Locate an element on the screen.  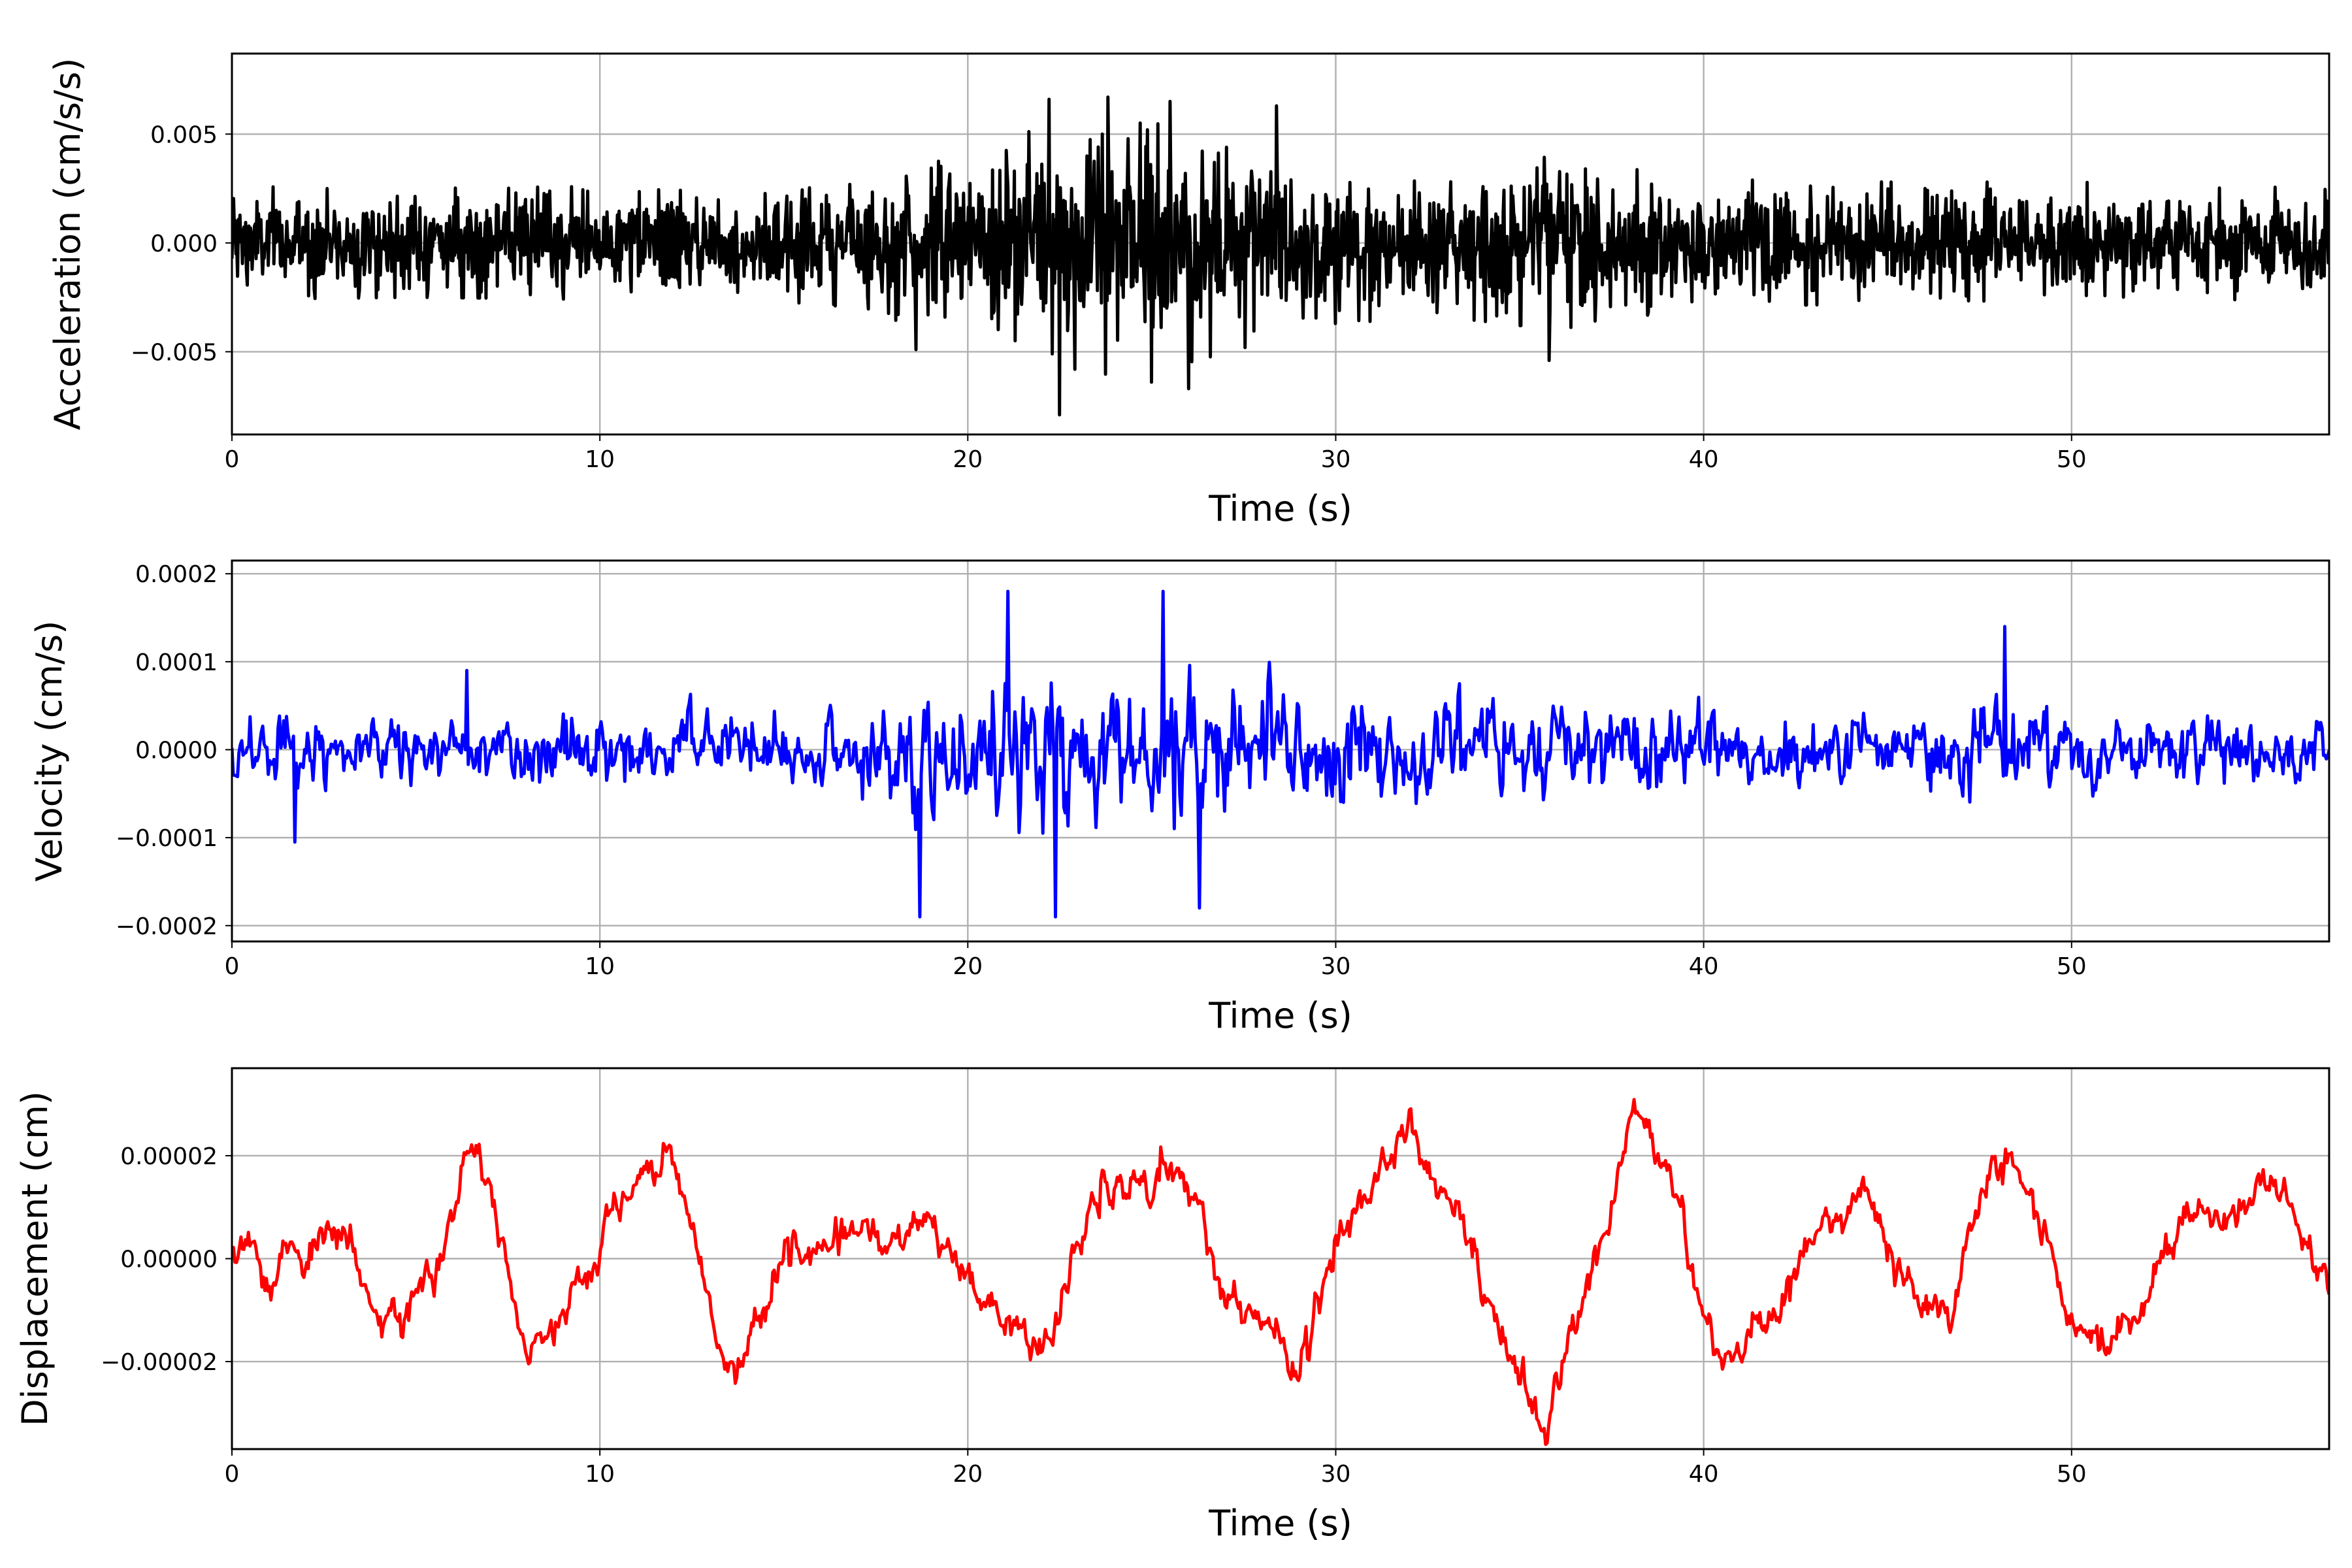
velocity-x-axis-label: Time (s) is located at coordinates (1280, 1015).